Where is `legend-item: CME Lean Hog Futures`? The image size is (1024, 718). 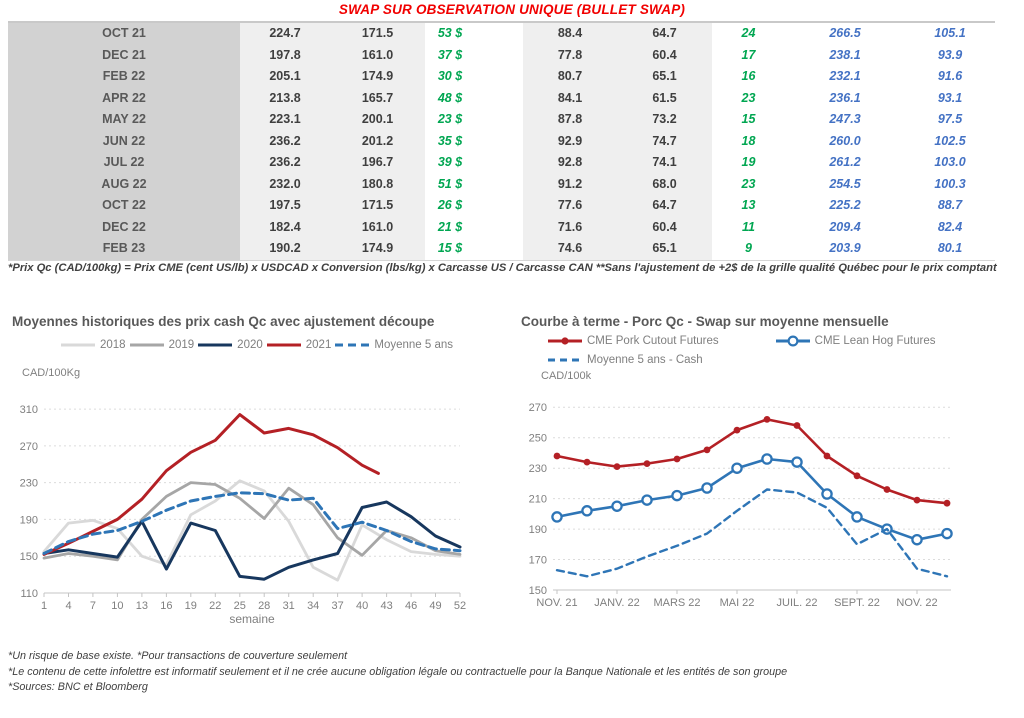
legend-item: CME Lean Hog Futures is located at coordinates (855, 341).